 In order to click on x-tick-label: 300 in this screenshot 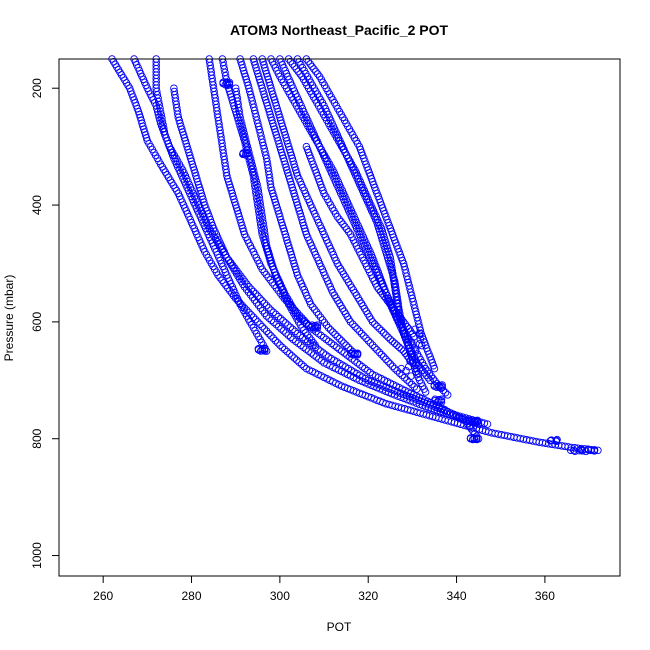, I will do `click(280, 596)`.